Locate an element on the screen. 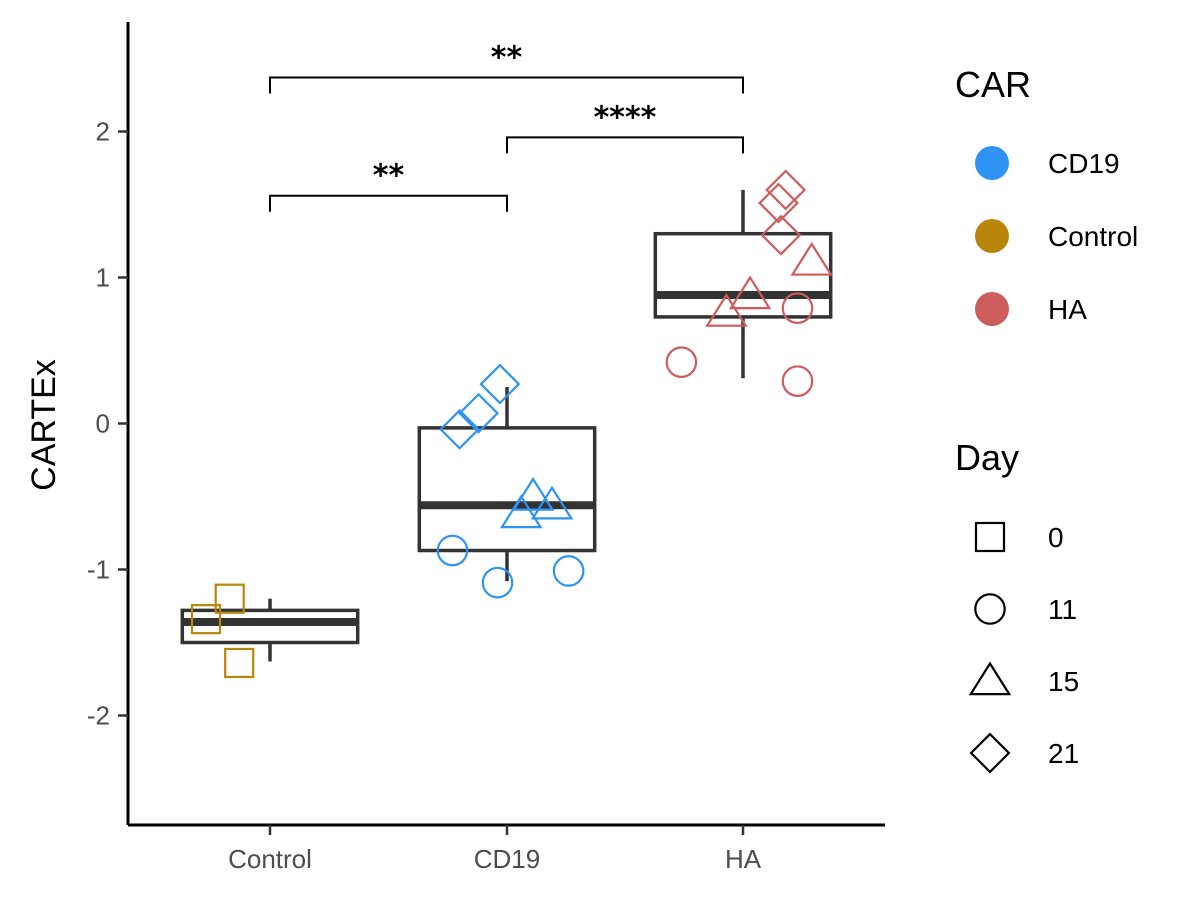  legend-swatch-control is located at coordinates (992, 236).